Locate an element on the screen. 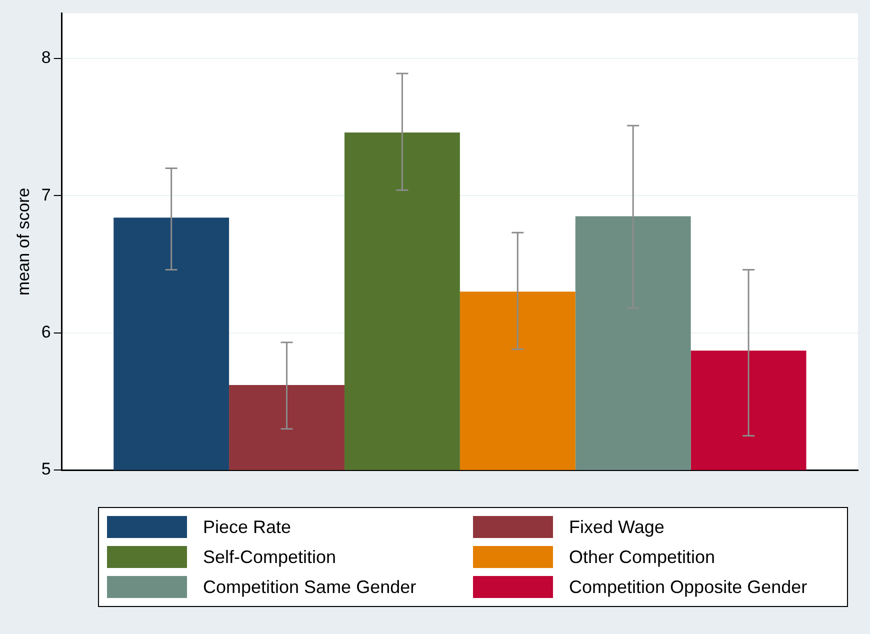 This screenshot has width=870, height=634. legend-label: Fixed Wage is located at coordinates (616, 527).